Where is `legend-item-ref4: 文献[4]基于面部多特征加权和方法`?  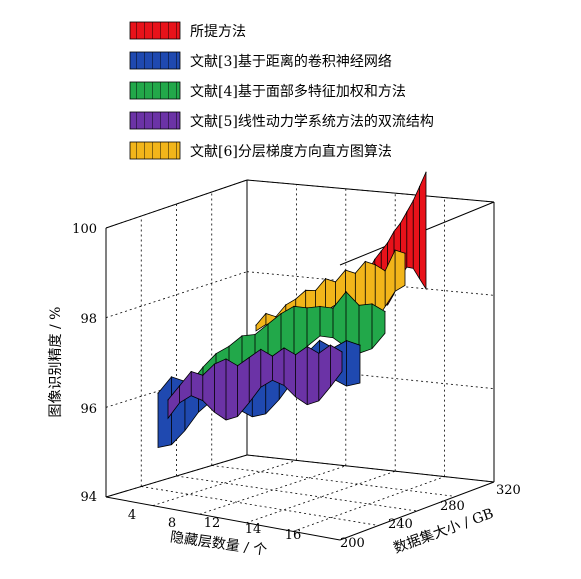
legend-item-ref4: 文献[4]基于面部多特征加权和方法 is located at coordinates (267, 90).